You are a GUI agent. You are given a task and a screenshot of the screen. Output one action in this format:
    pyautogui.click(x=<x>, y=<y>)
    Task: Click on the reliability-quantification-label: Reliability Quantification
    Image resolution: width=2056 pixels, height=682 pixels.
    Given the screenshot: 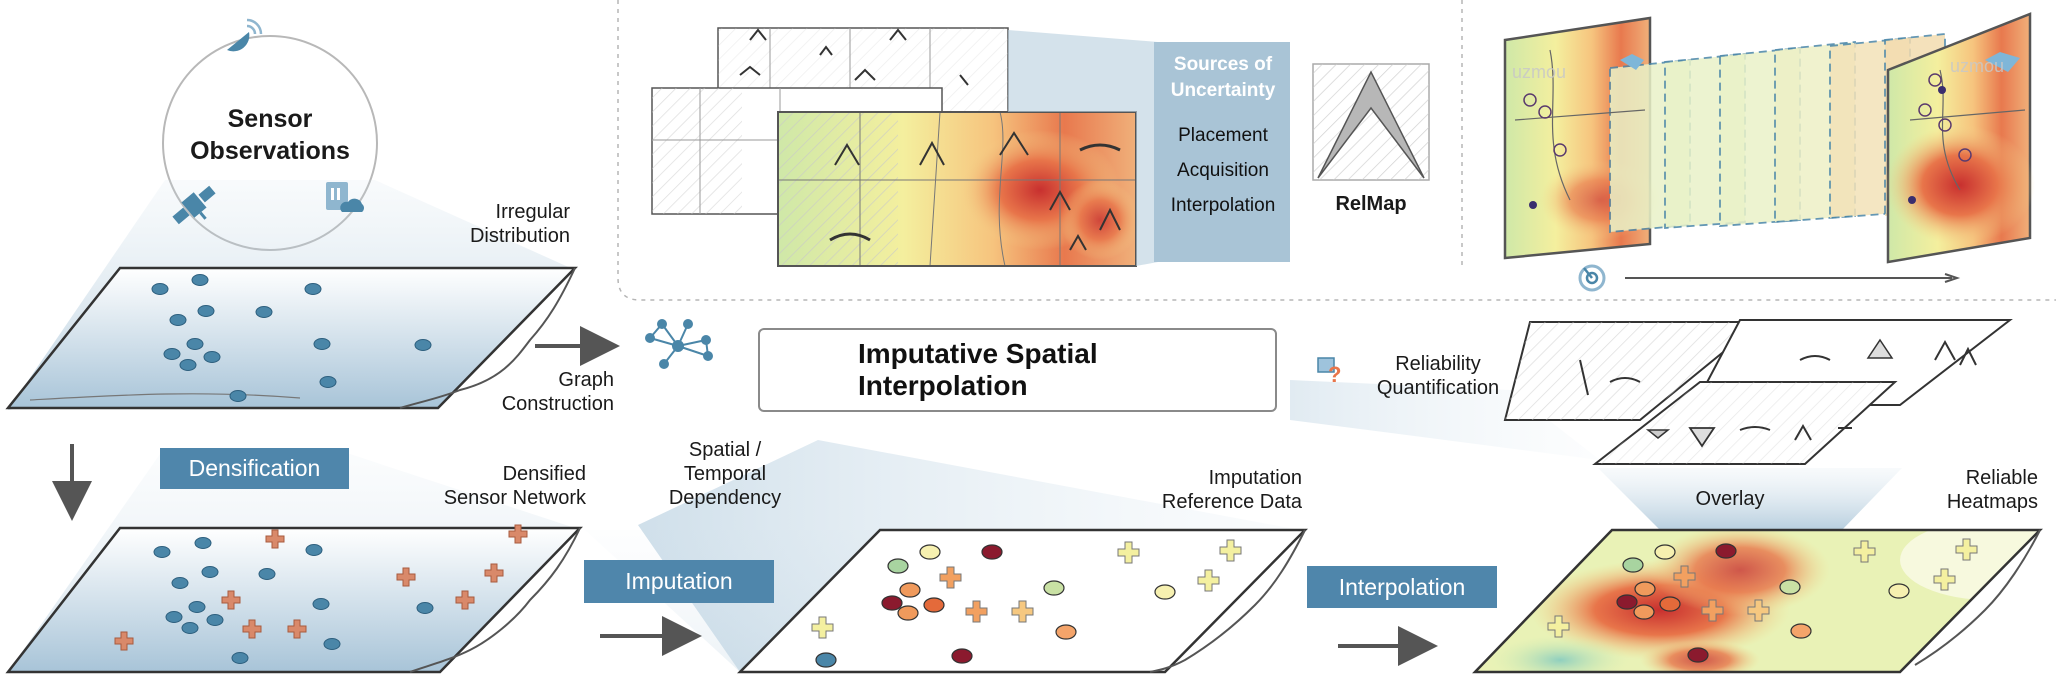 What is the action you would take?
    pyautogui.click(x=1438, y=376)
    